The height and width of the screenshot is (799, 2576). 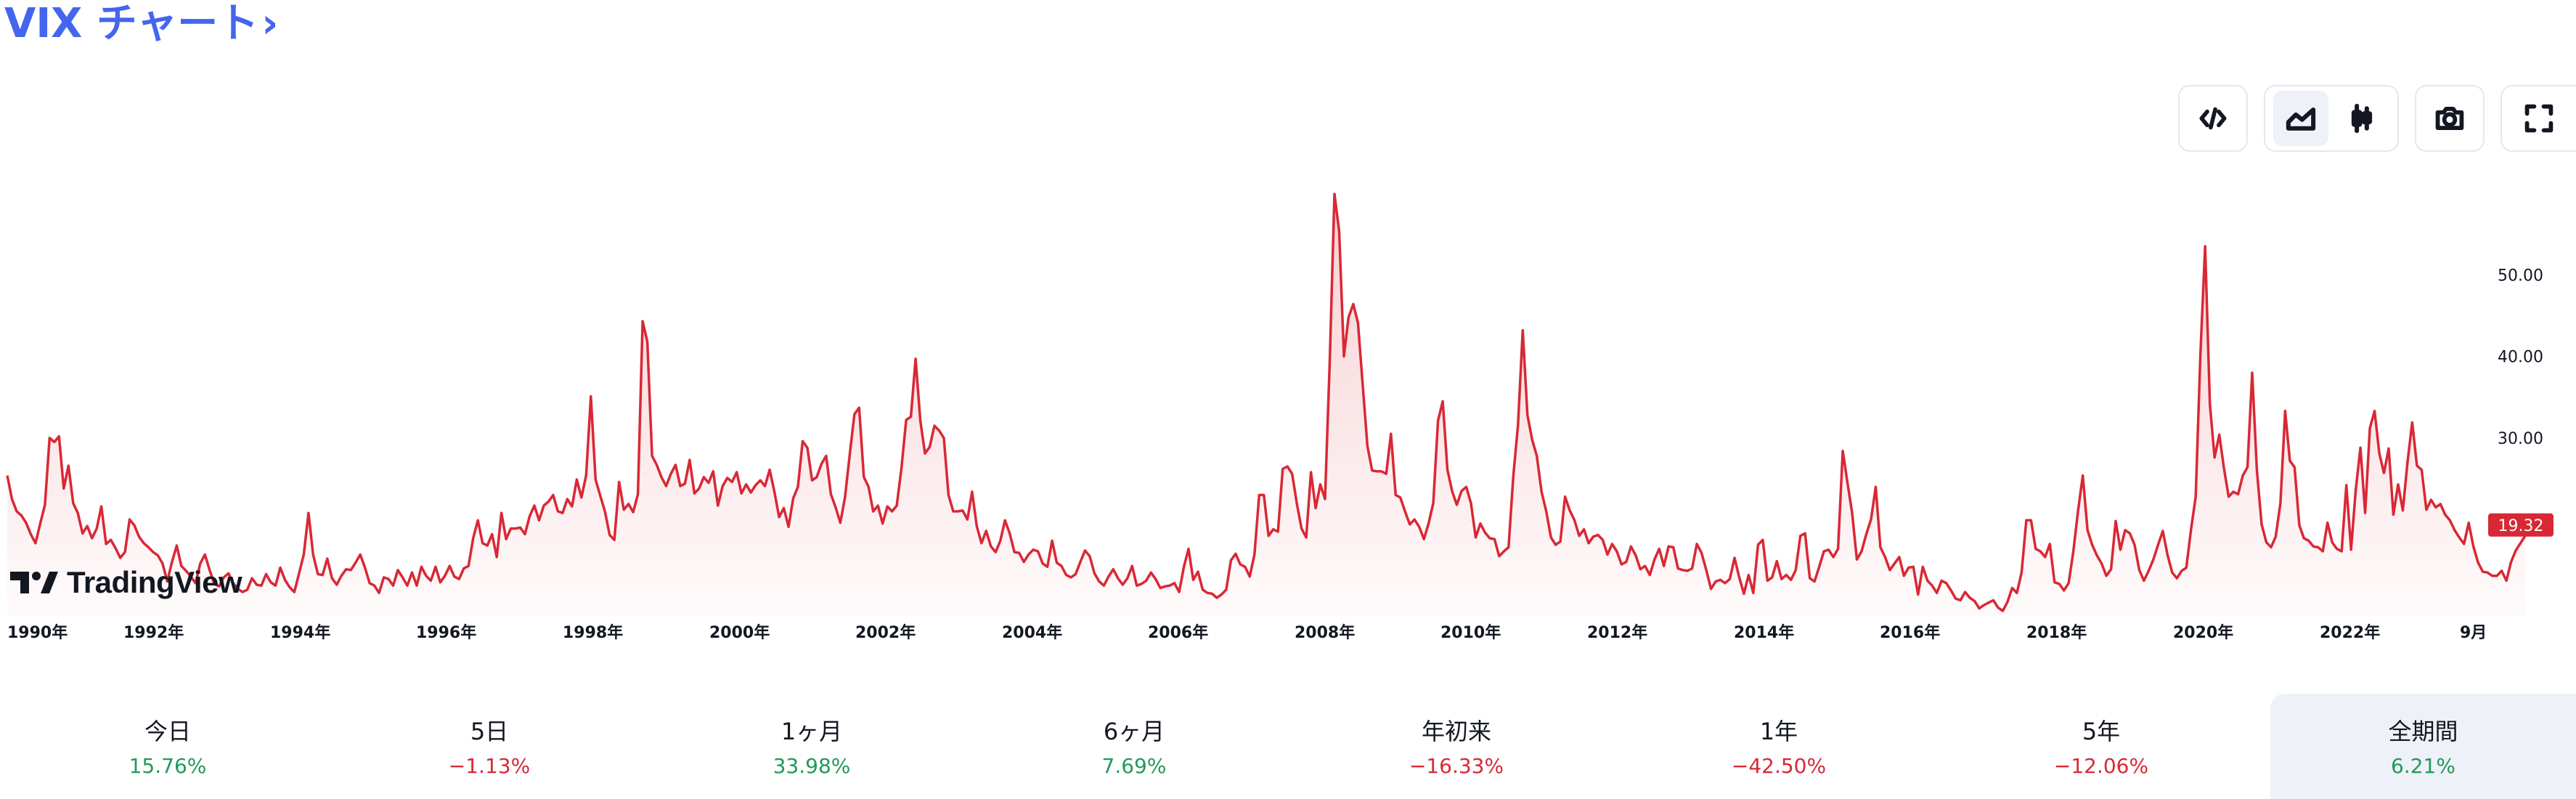 I want to click on x-tick-label: 1992年, so click(x=153, y=632).